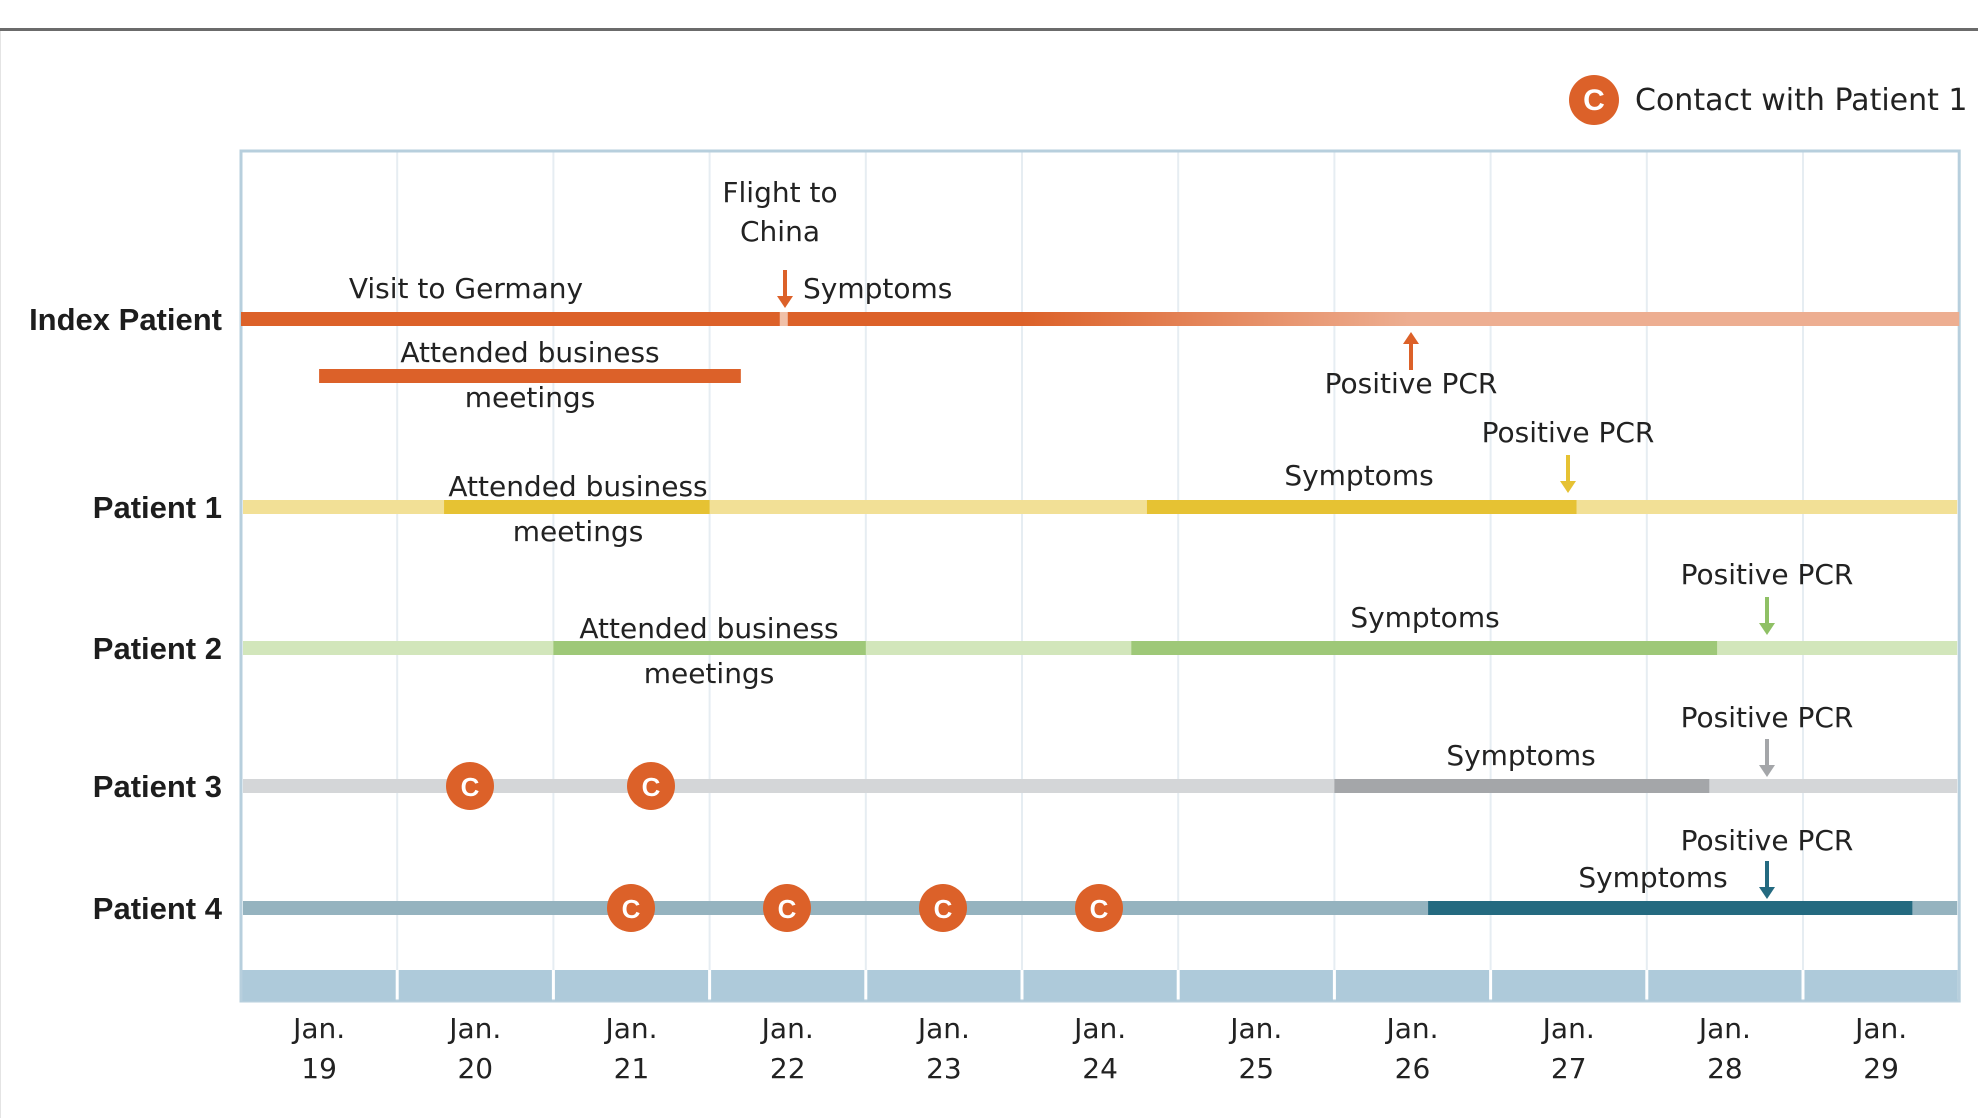  What do you see at coordinates (989, 29) in the screenshot?
I see `top-rule` at bounding box center [989, 29].